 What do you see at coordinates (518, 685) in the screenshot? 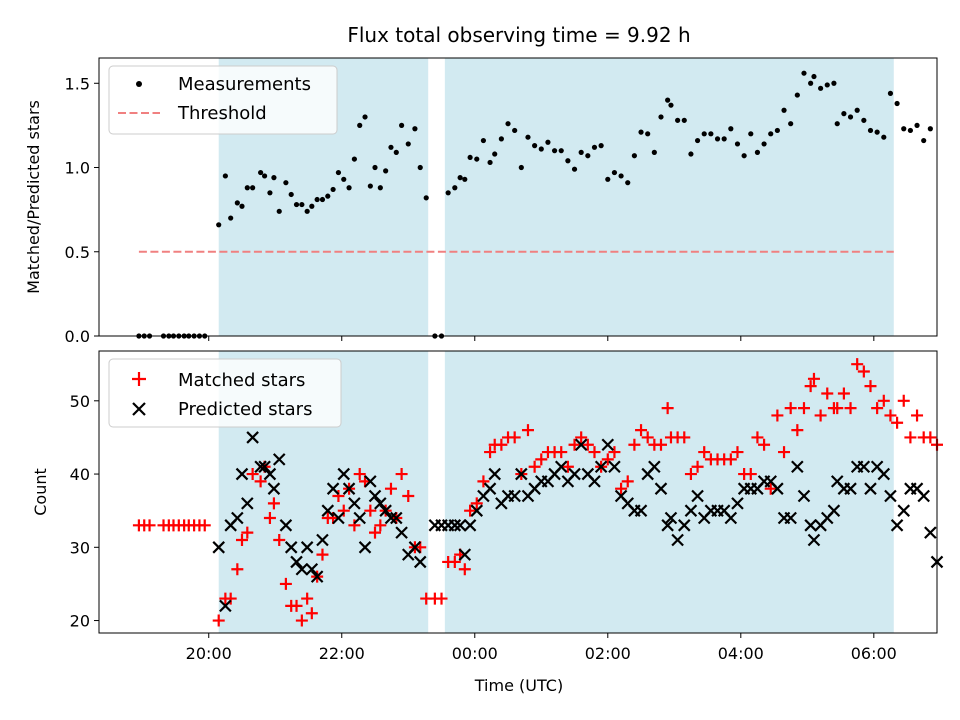
I see `x-axis-label: Time (UTC)` at bounding box center [518, 685].